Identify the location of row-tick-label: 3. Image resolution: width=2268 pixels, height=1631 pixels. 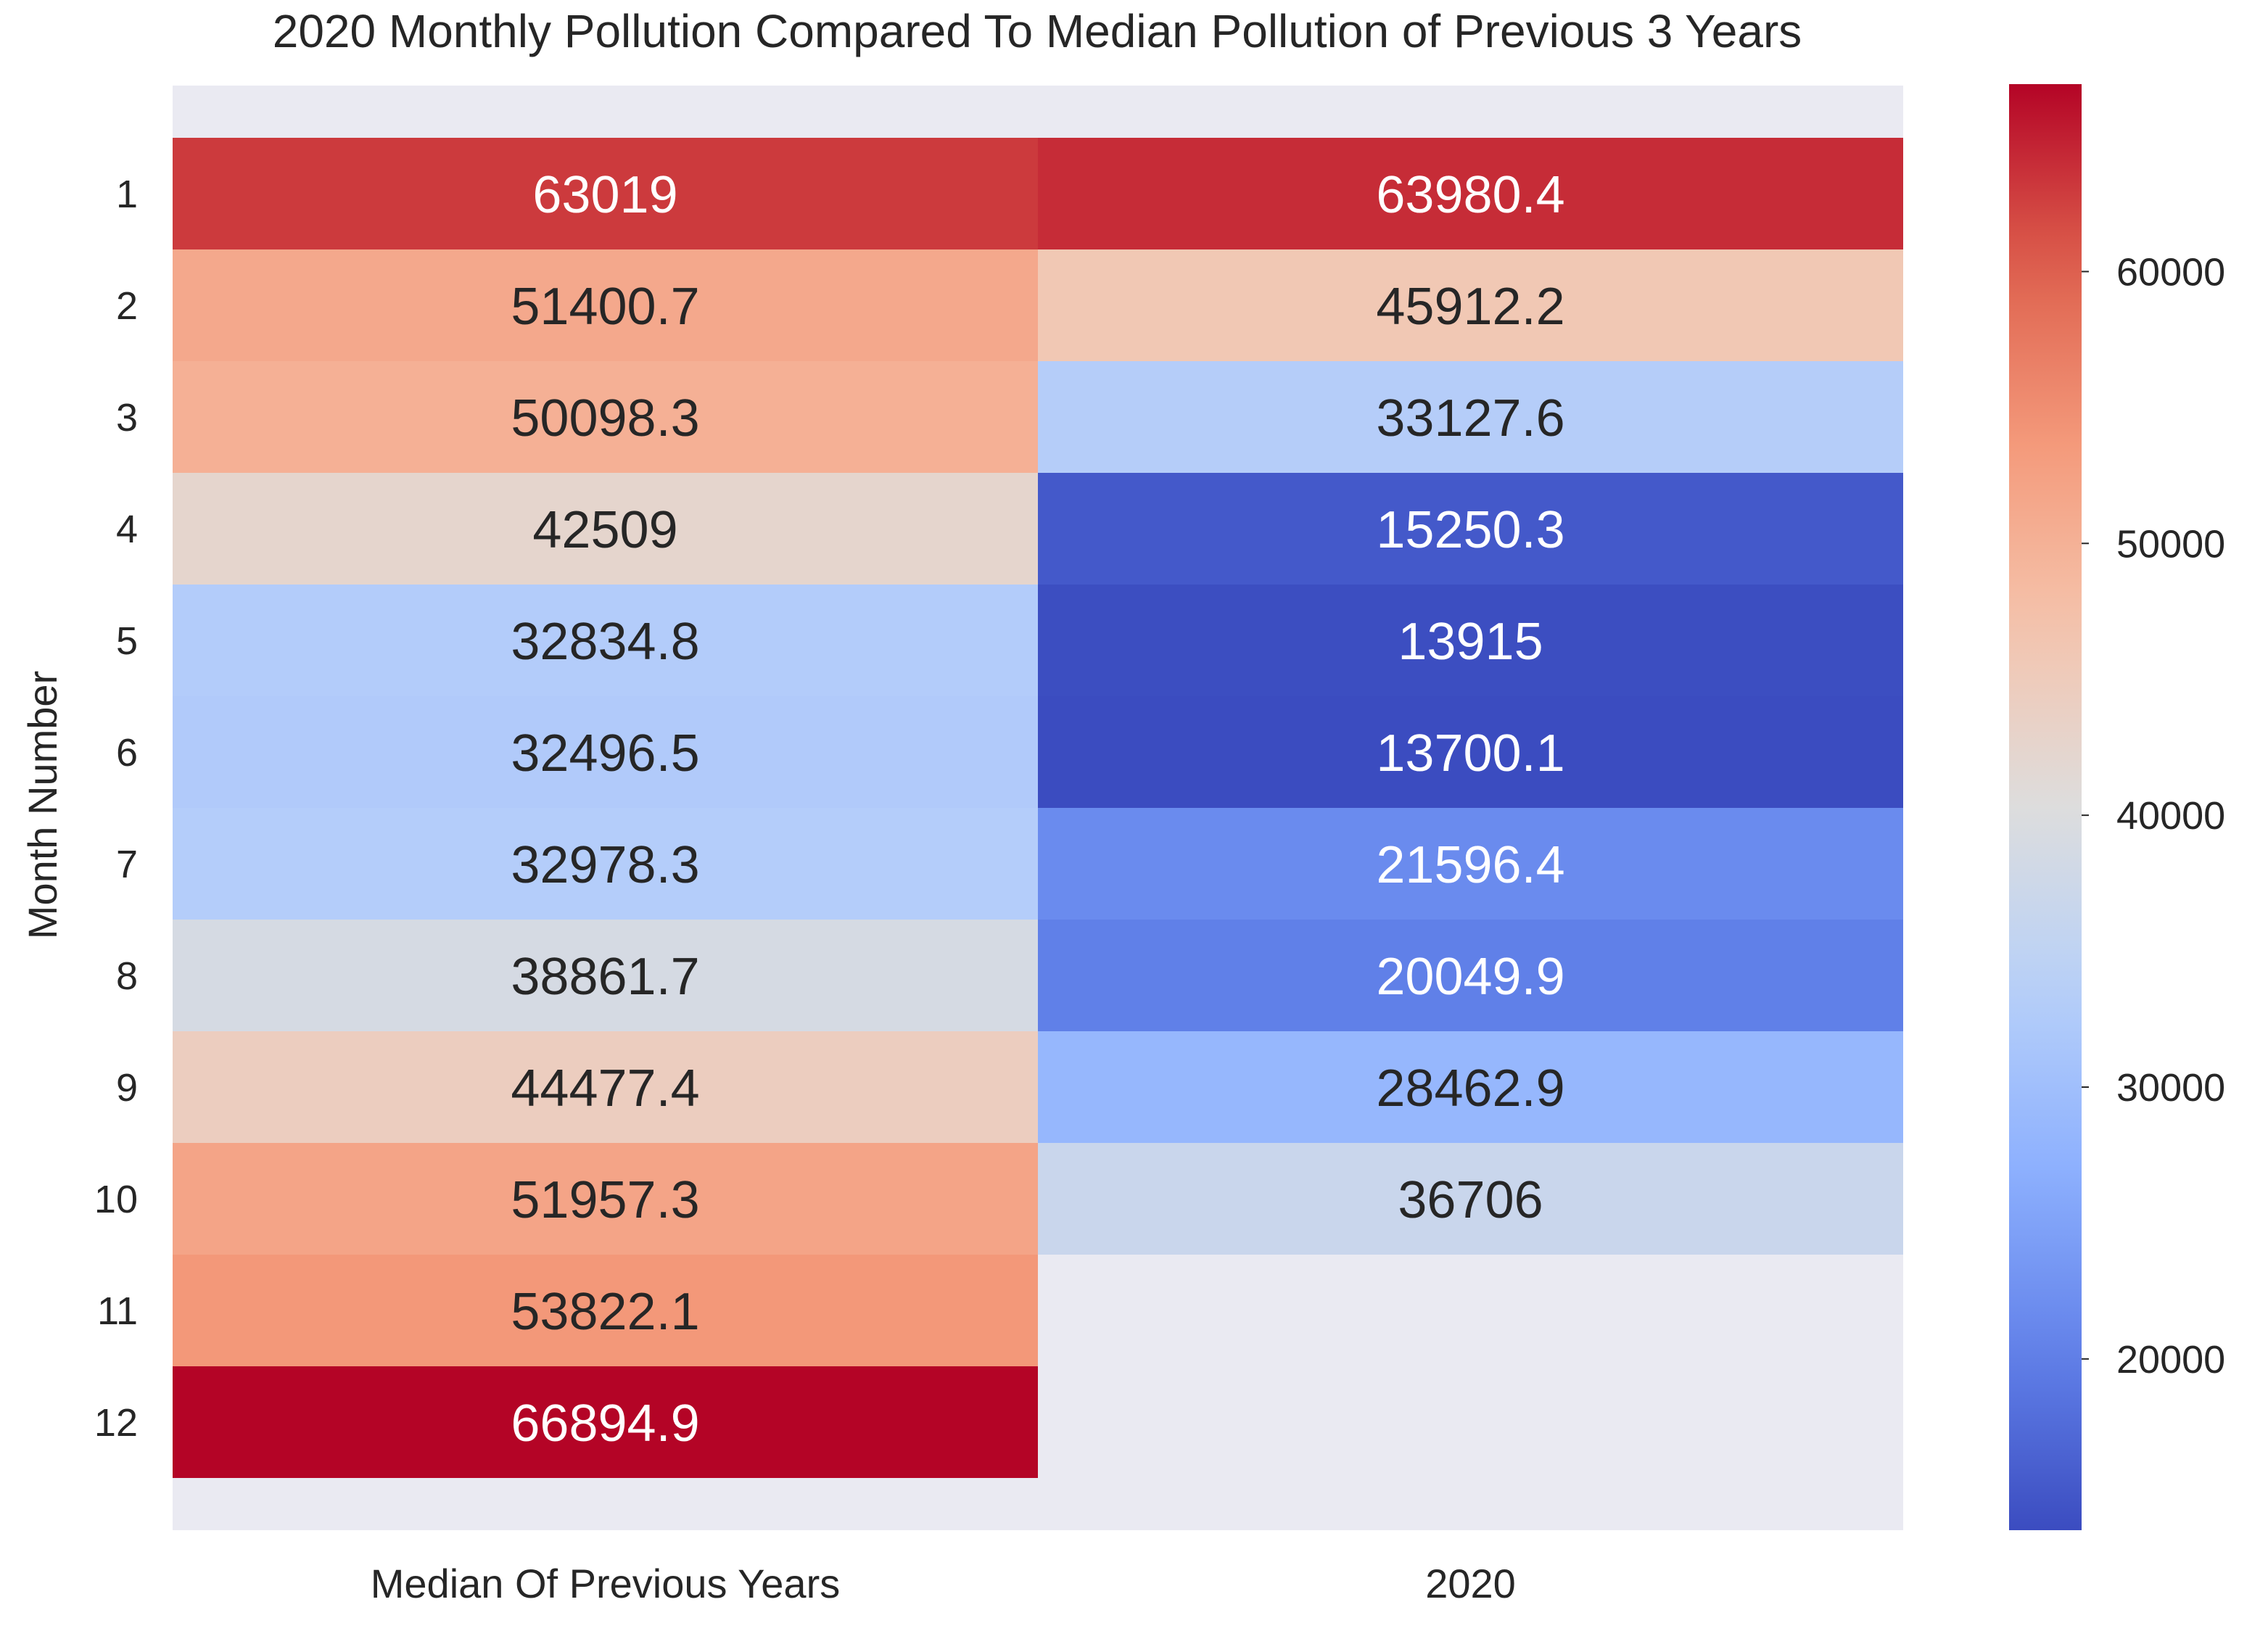
(127, 417).